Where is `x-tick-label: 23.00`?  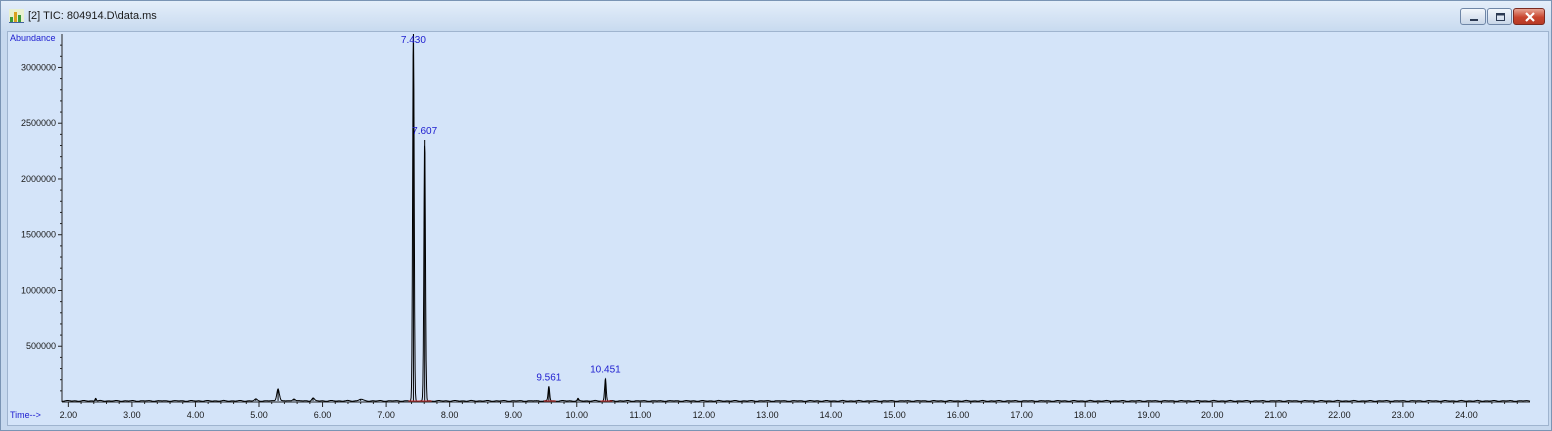
x-tick-label: 23.00 is located at coordinates (1403, 415).